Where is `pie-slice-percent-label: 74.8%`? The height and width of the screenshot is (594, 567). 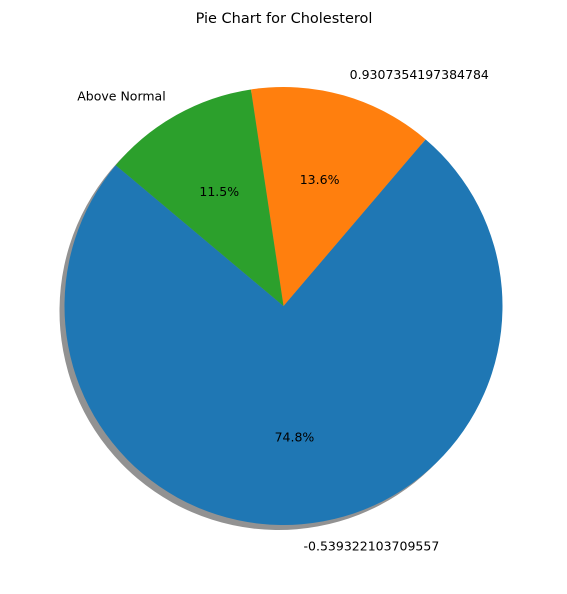
pie-slice-percent-label: 74.8% is located at coordinates (295, 436).